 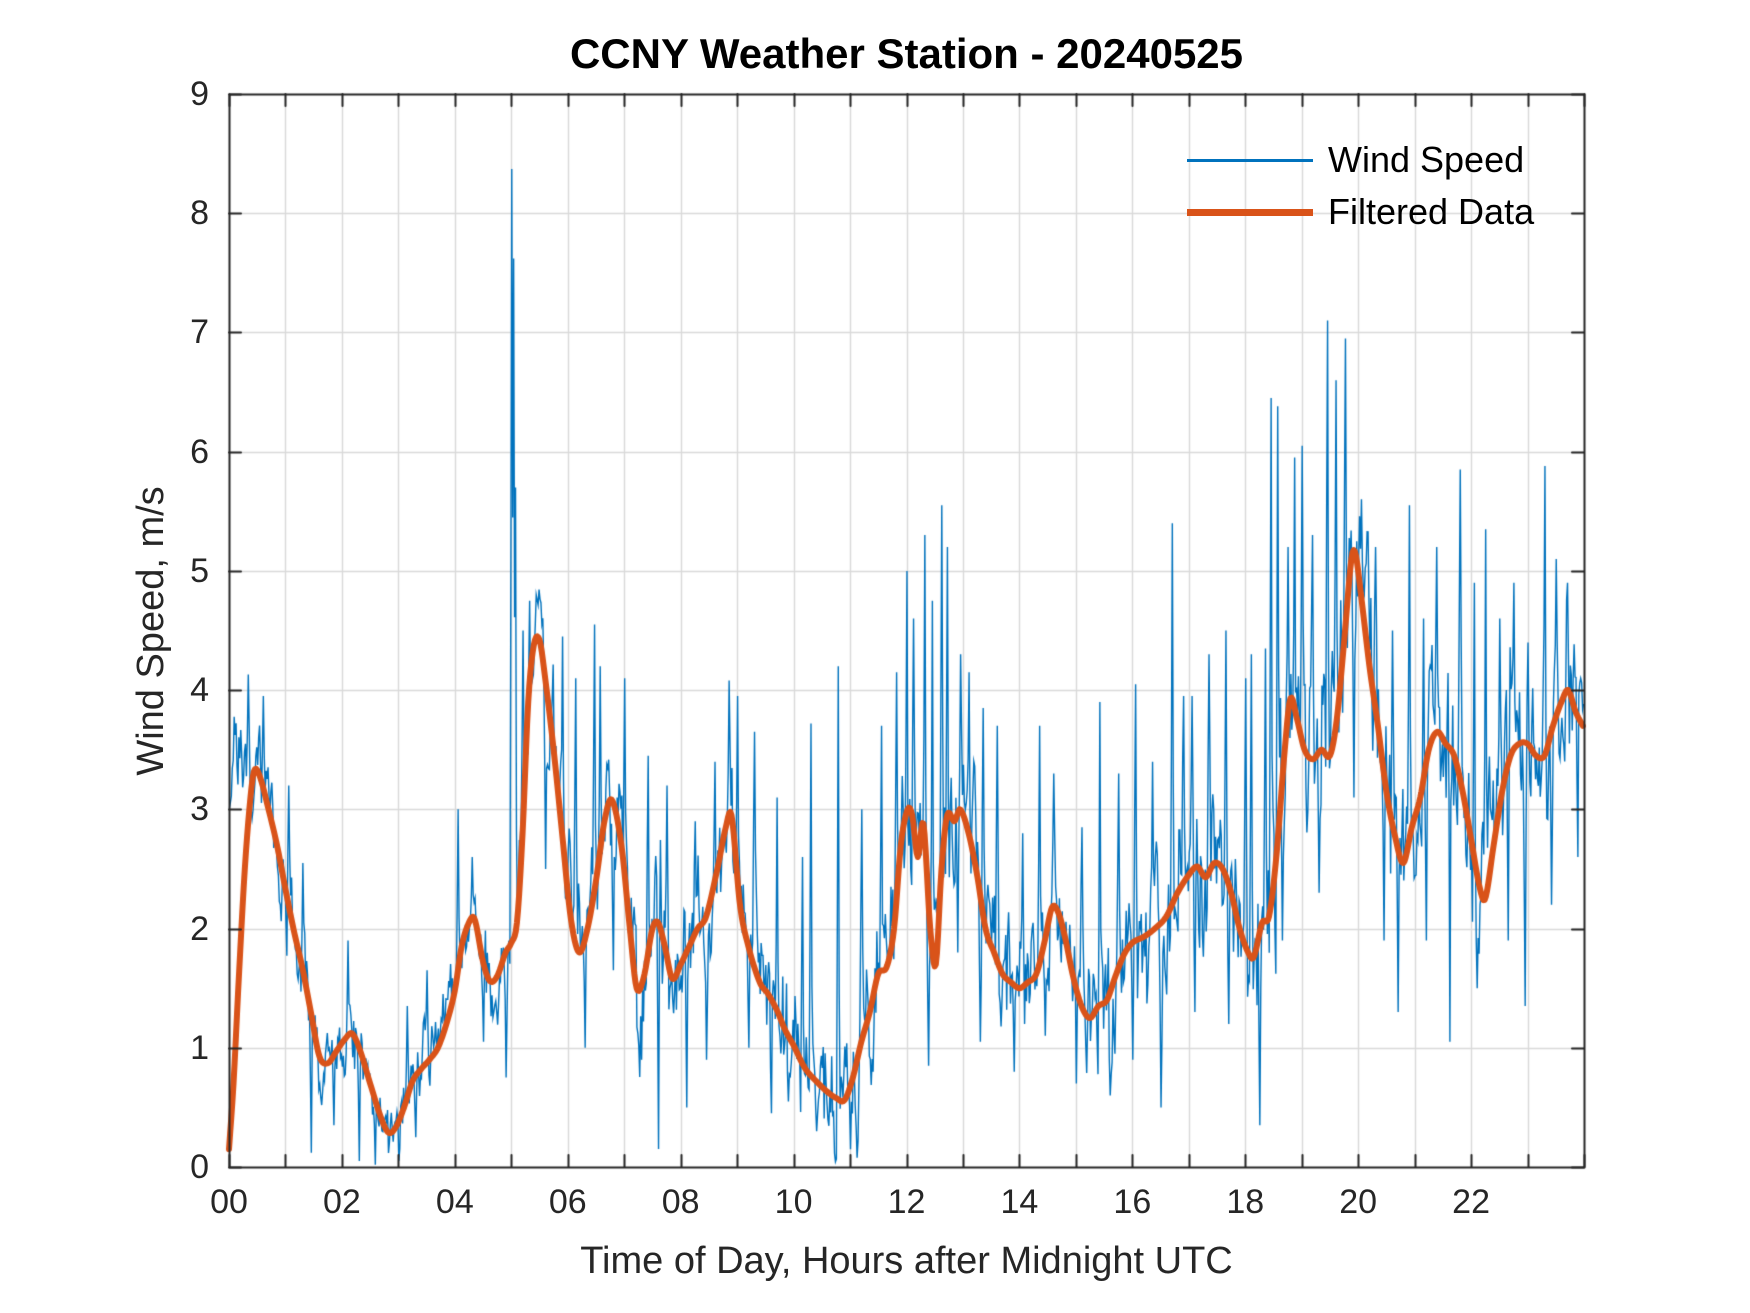 What do you see at coordinates (199, 213) in the screenshot?
I see `y-tick-label: 8` at bounding box center [199, 213].